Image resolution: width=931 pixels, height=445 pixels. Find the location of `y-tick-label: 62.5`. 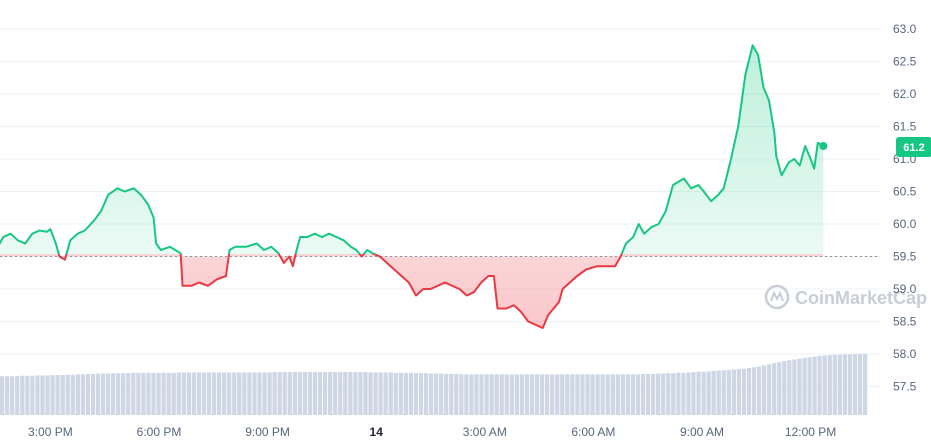

y-tick-label: 62.5 is located at coordinates (905, 62).